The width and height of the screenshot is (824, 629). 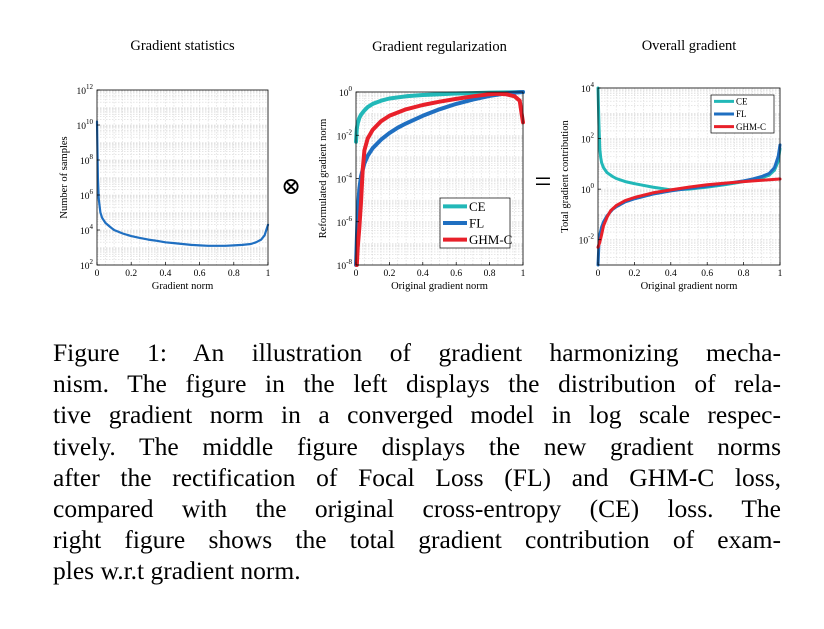 What do you see at coordinates (90, 87) in the screenshot?
I see `y-tick-exp: 12` at bounding box center [90, 87].